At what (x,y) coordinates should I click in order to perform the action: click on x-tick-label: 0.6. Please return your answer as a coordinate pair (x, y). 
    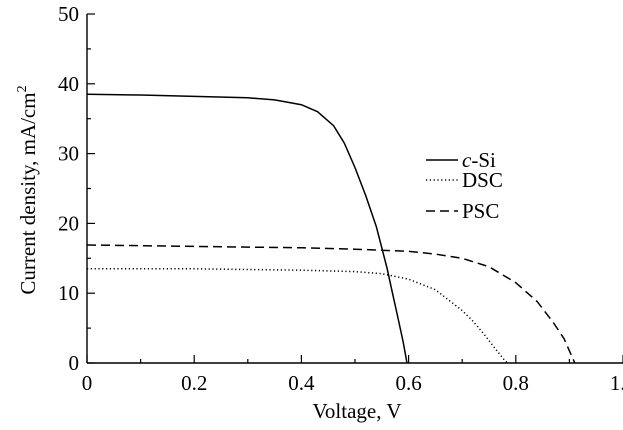
    Looking at the image, I should click on (408, 383).